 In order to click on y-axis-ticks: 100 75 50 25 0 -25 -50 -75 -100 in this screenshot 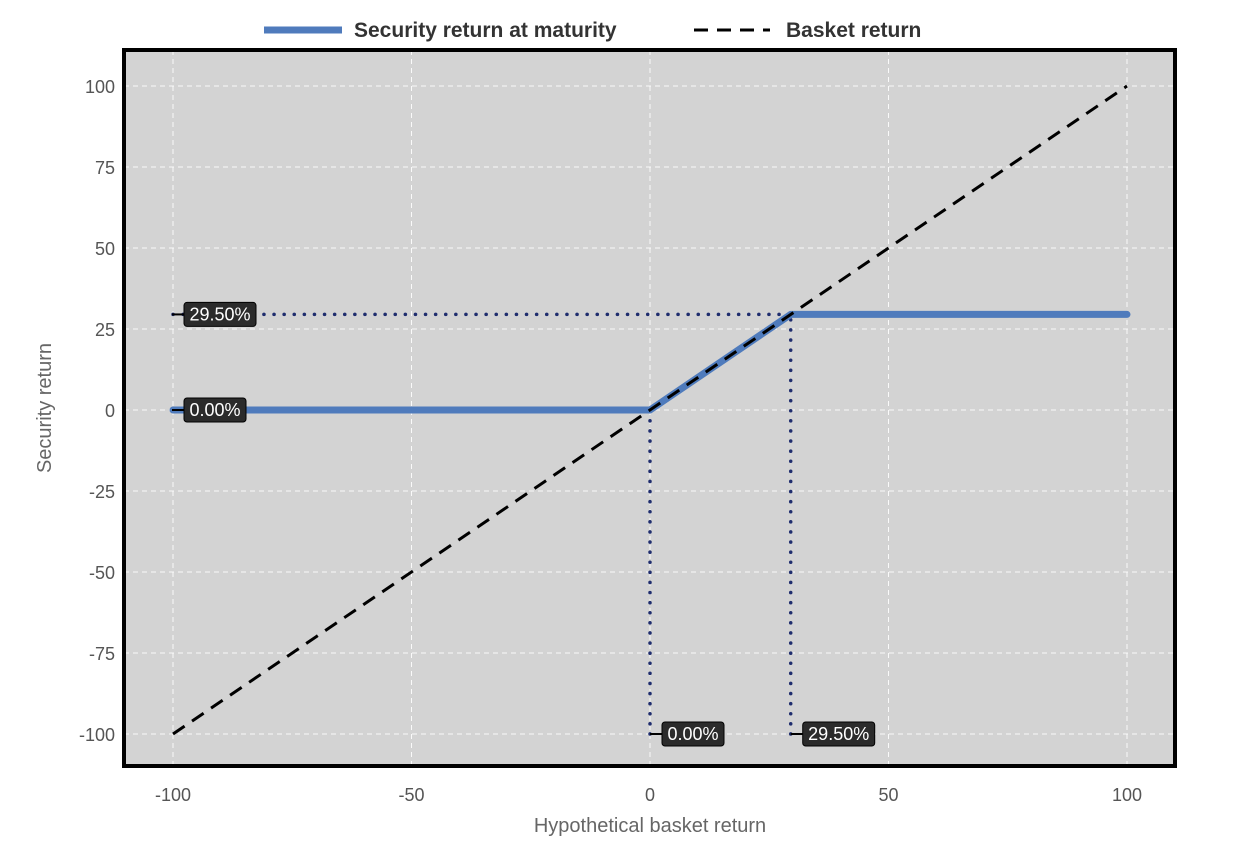, I will do `click(97, 411)`.